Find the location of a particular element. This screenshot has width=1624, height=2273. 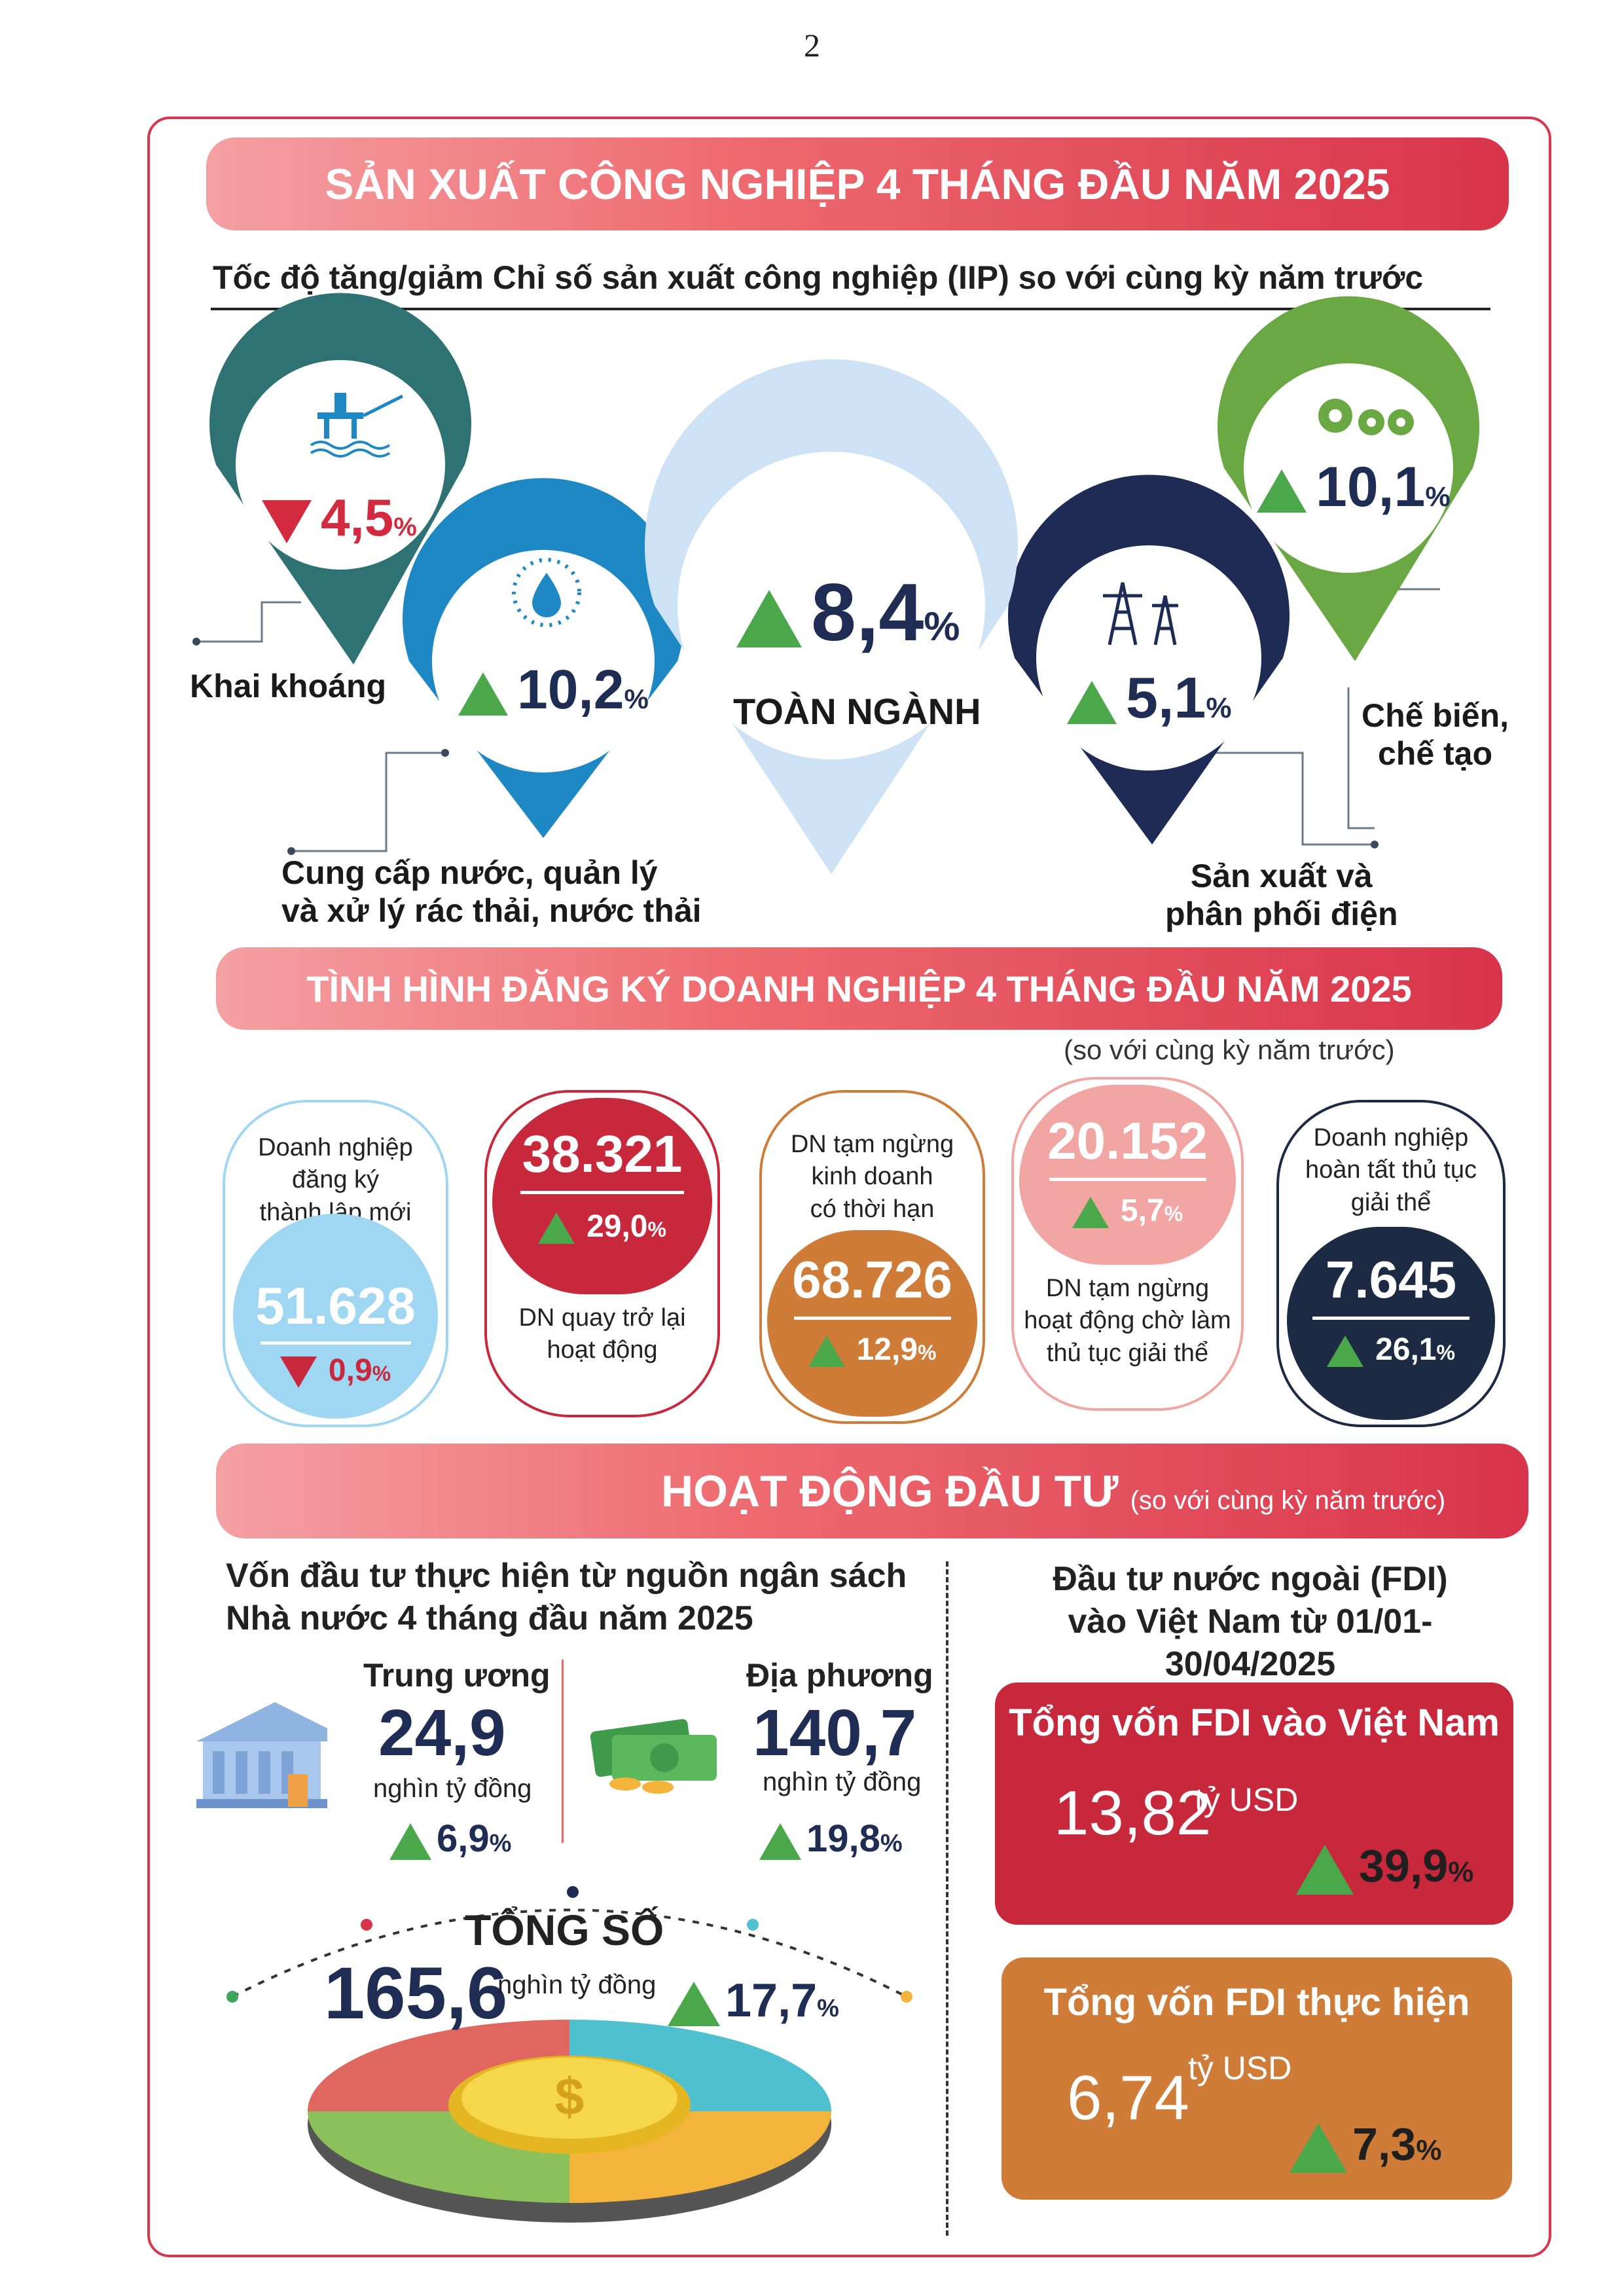

total-change-value: 17,7 is located at coordinates (771, 2001).